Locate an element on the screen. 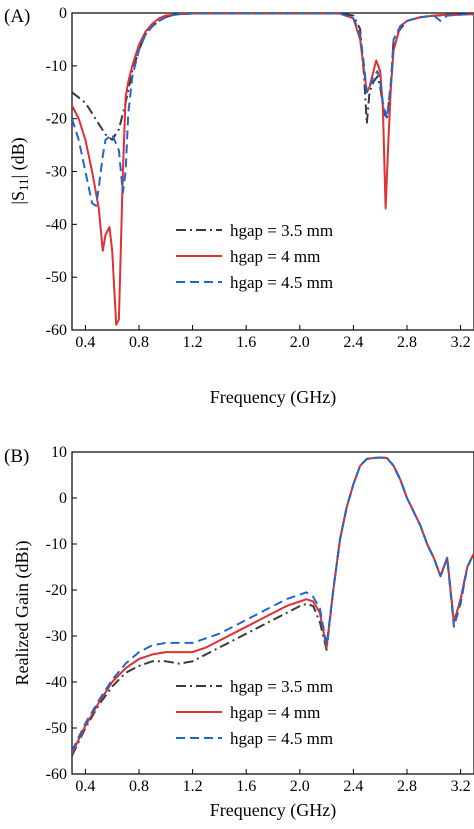  panel-a-y-title-subscript: 11 is located at coordinates (23, 184).